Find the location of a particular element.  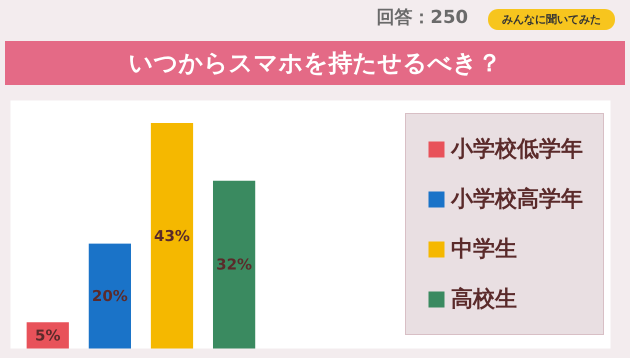

text: みんなに聞いてみた is located at coordinates (551, 19).